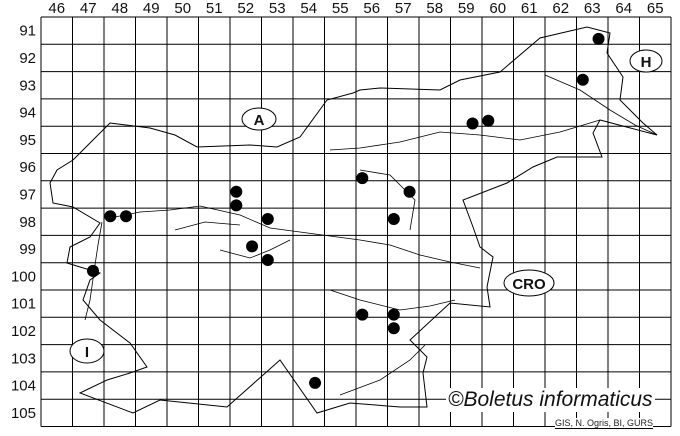  What do you see at coordinates (466, 8) in the screenshot?
I see `column-label: 59` at bounding box center [466, 8].